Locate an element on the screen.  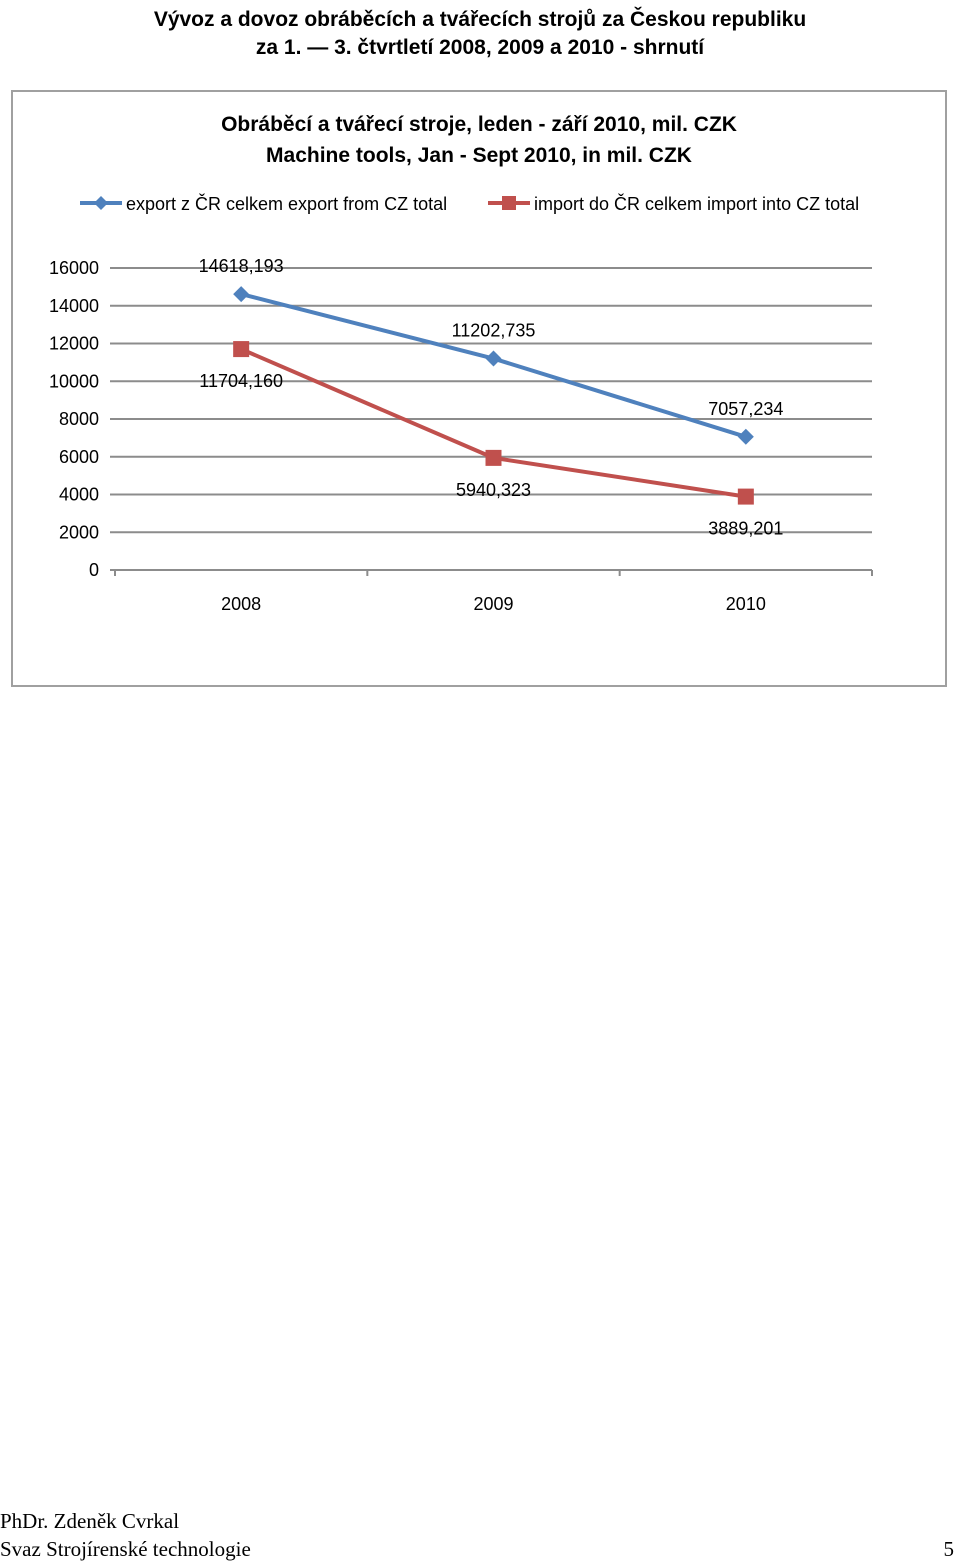
legend-marker-export is located at coordinates (101, 203).